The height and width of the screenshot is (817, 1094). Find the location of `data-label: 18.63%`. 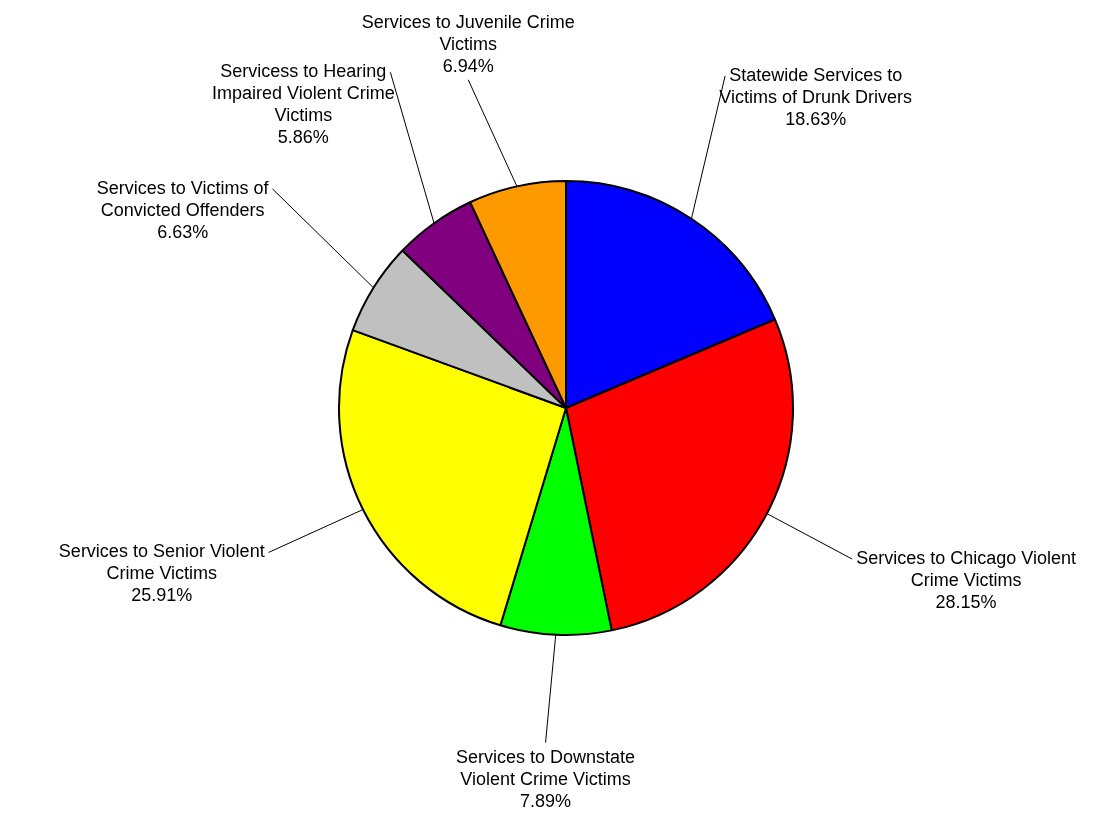

data-label: 18.63% is located at coordinates (816, 118).